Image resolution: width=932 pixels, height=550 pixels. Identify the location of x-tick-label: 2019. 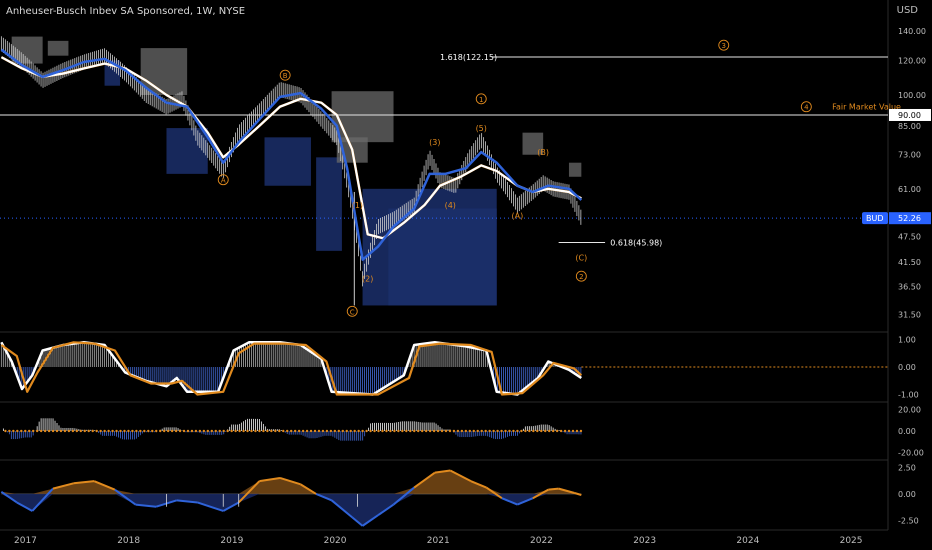
(231, 541).